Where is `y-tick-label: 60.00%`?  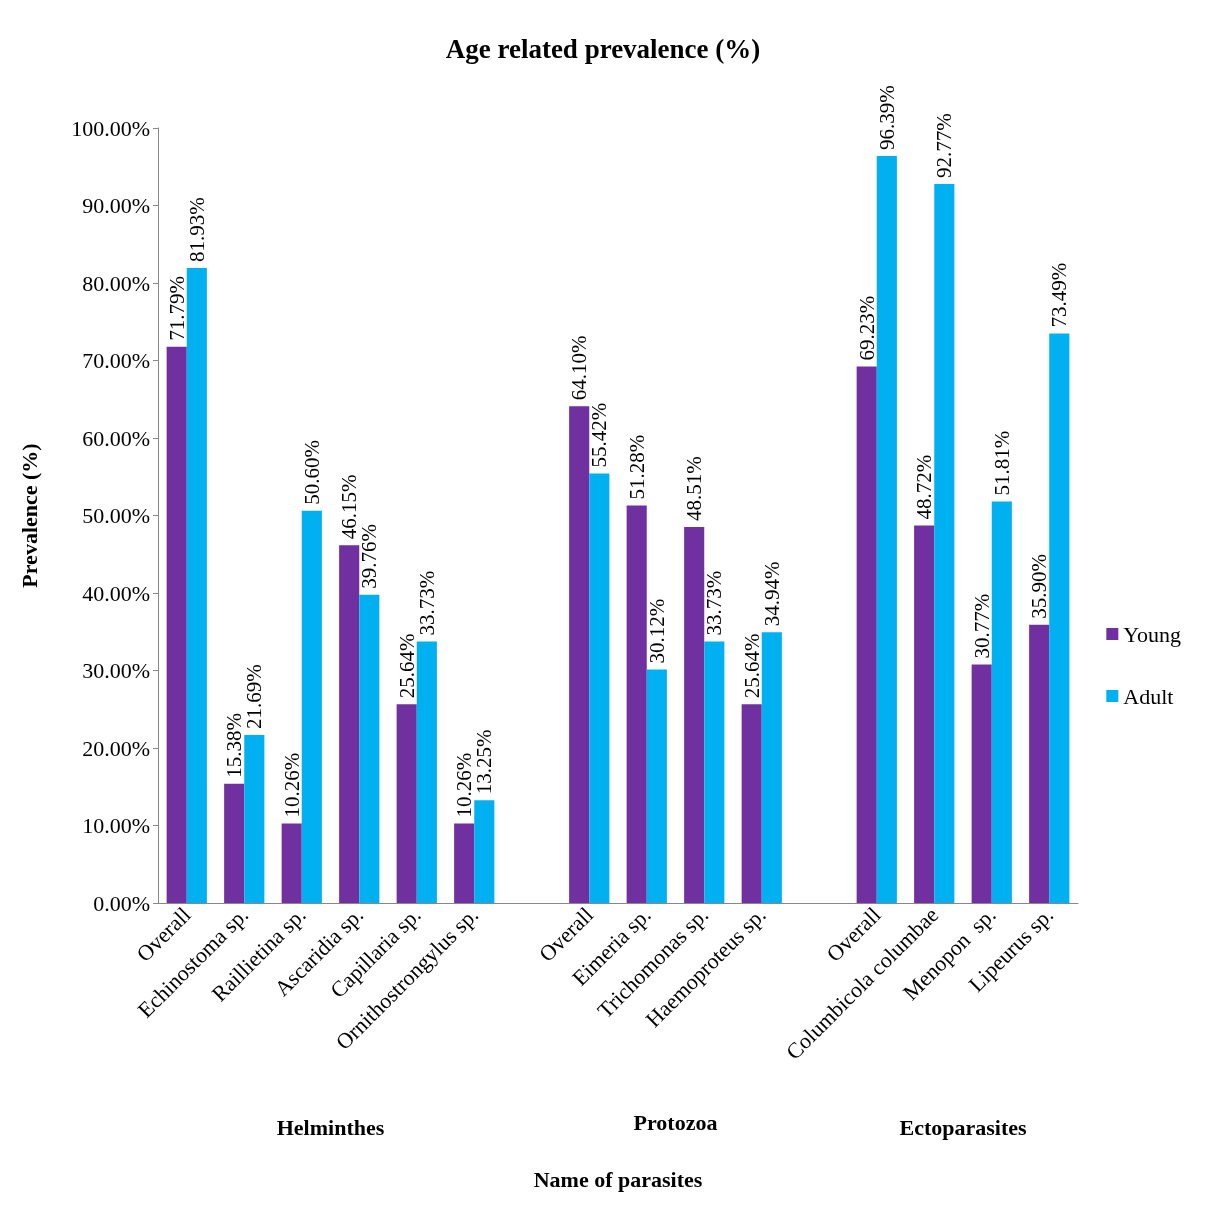 y-tick-label: 60.00% is located at coordinates (116, 438).